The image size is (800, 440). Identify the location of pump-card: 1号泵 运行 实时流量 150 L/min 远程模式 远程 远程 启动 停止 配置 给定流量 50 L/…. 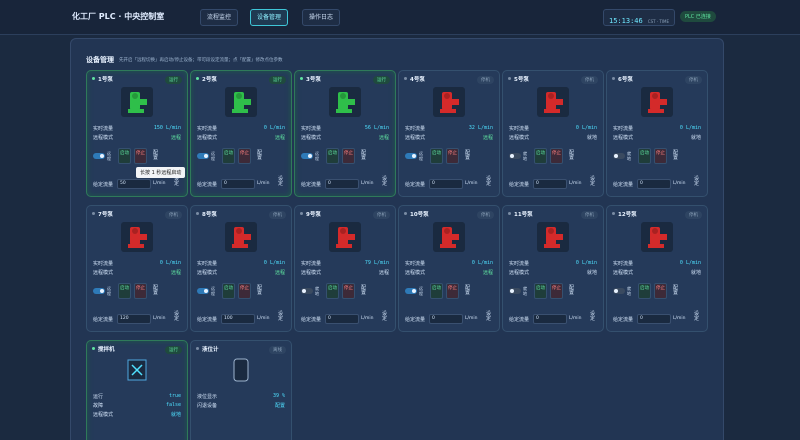
(137, 133).